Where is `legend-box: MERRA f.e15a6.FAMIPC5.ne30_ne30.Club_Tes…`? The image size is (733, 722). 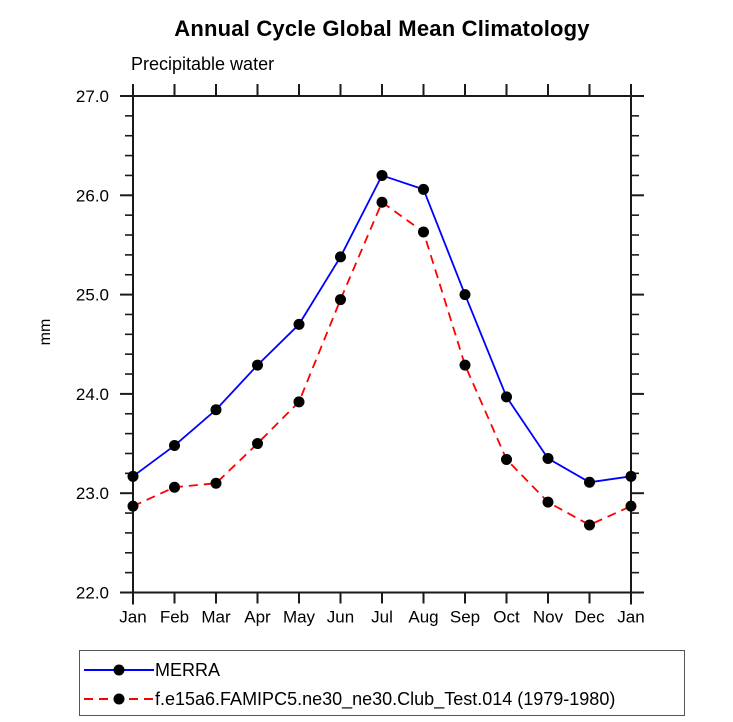
legend-box: MERRA f.e15a6.FAMIPC5.ne30_ne30.Club_Tes… is located at coordinates (382, 683).